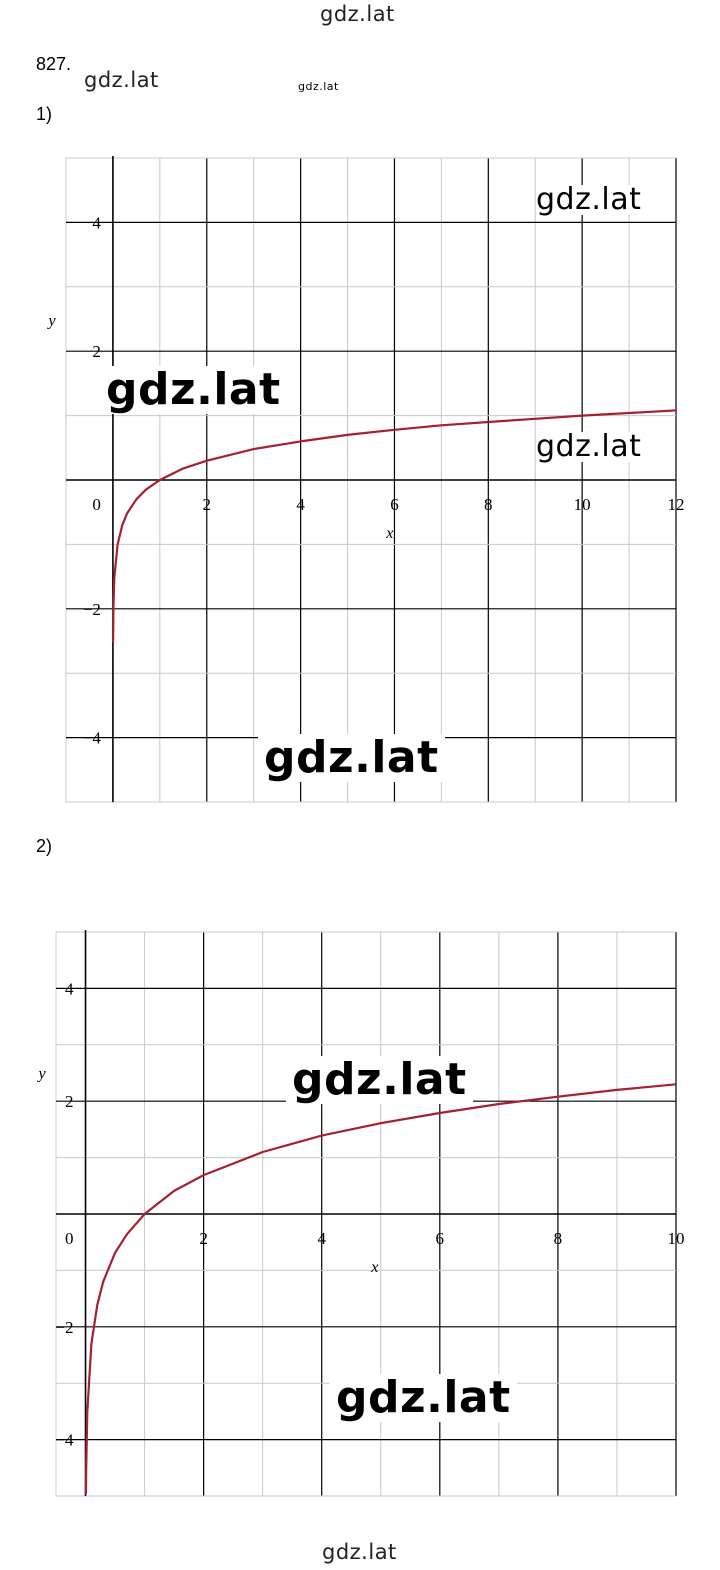 The height and width of the screenshot is (1570, 720). Describe the element at coordinates (121, 80) in the screenshot. I see `watermark-small-1: gdz.lat` at that location.